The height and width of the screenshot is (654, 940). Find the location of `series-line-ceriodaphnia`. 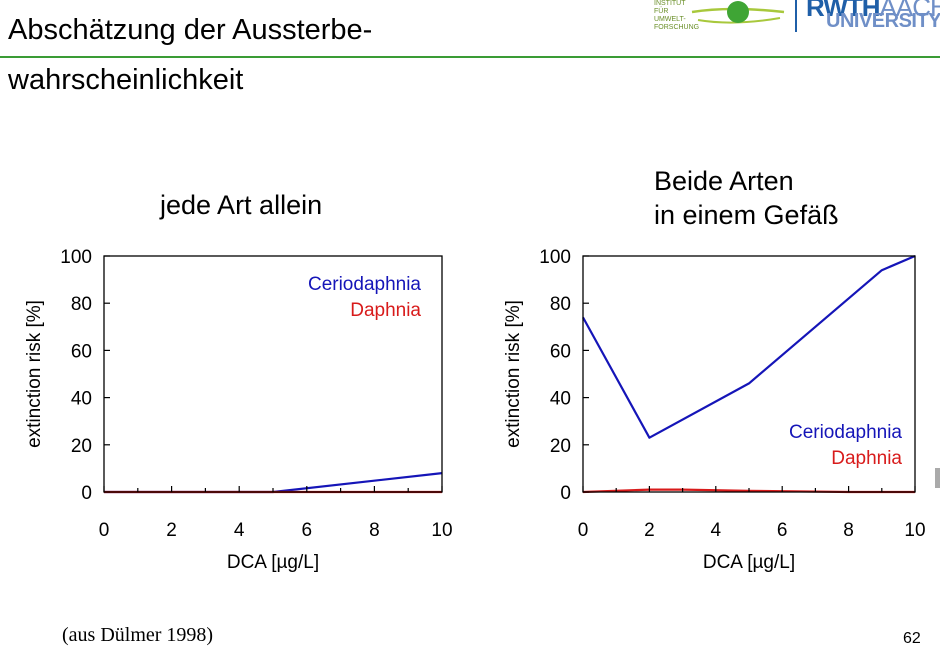

series-line-ceriodaphnia is located at coordinates (749, 346).